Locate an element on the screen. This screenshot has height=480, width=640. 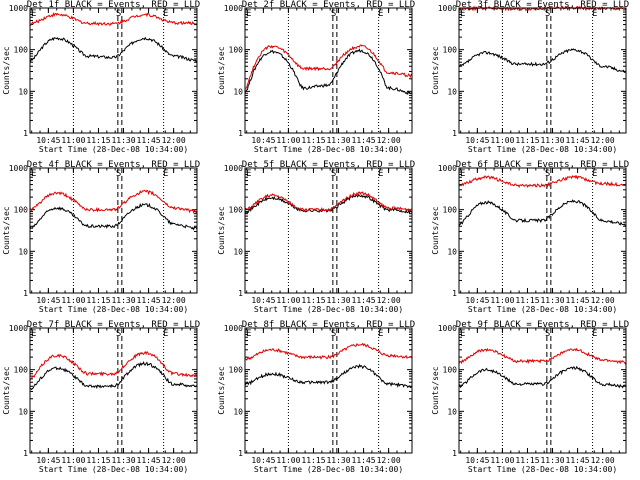
chart-title: Det 7f BLACK = Events, RED = LLD is located at coordinates (113, 325).